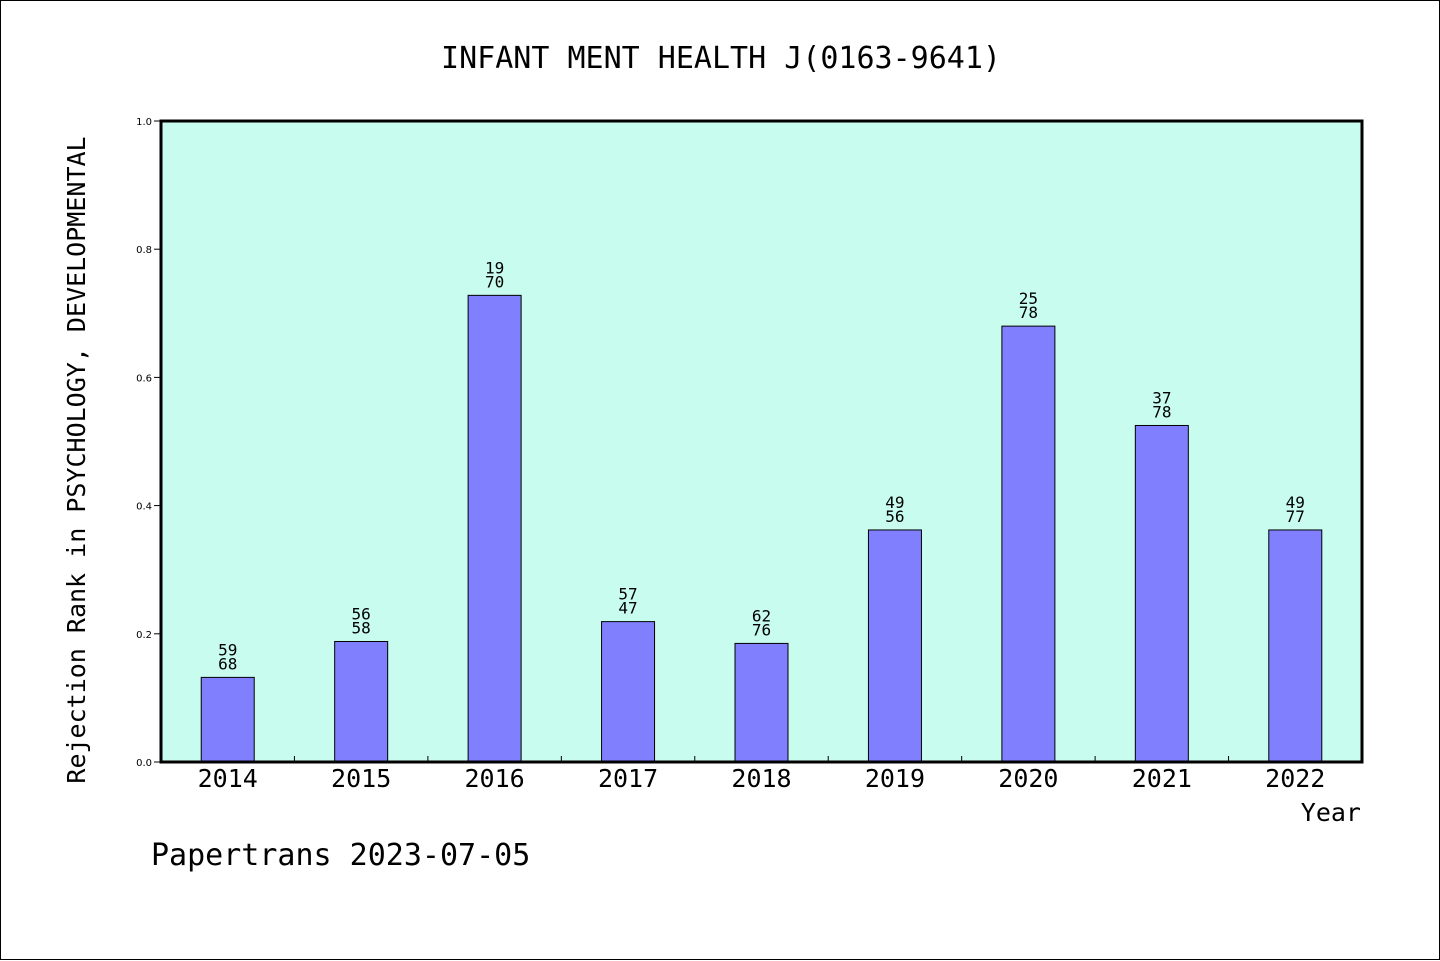  What do you see at coordinates (361, 613) in the screenshot?
I see `bar-label-2015-top: 56` at bounding box center [361, 613].